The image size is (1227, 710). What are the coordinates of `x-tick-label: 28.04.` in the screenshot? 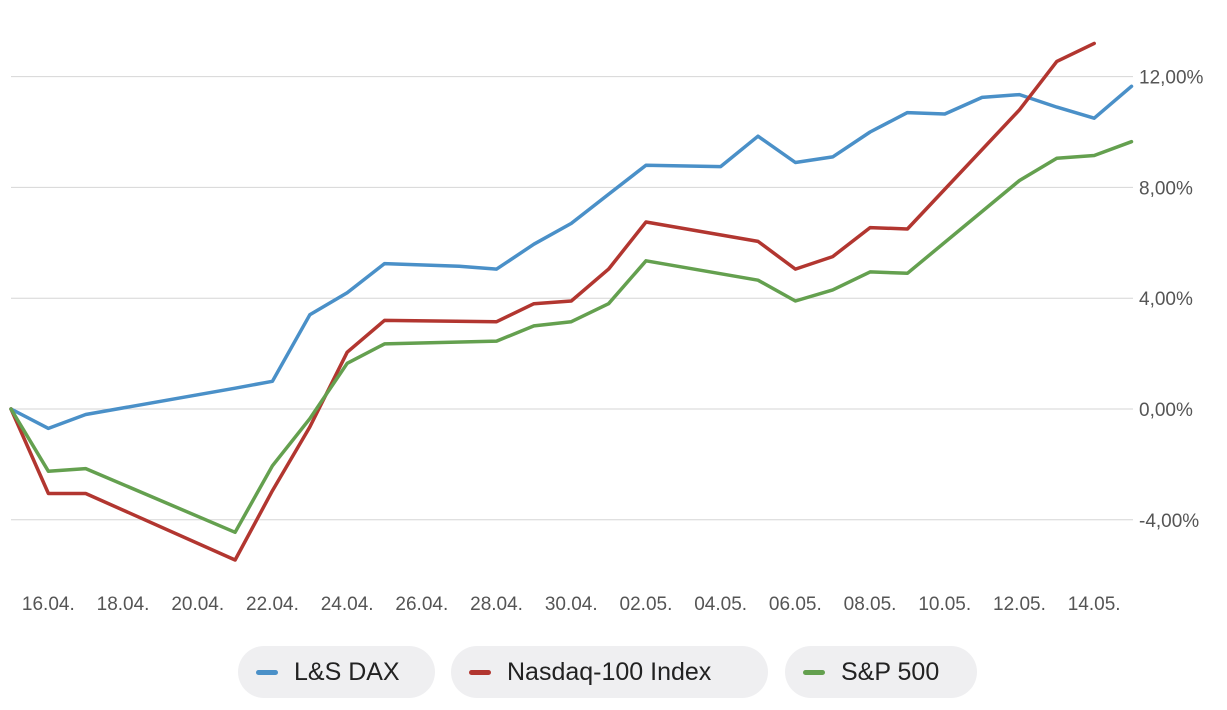 It's located at (496, 604).